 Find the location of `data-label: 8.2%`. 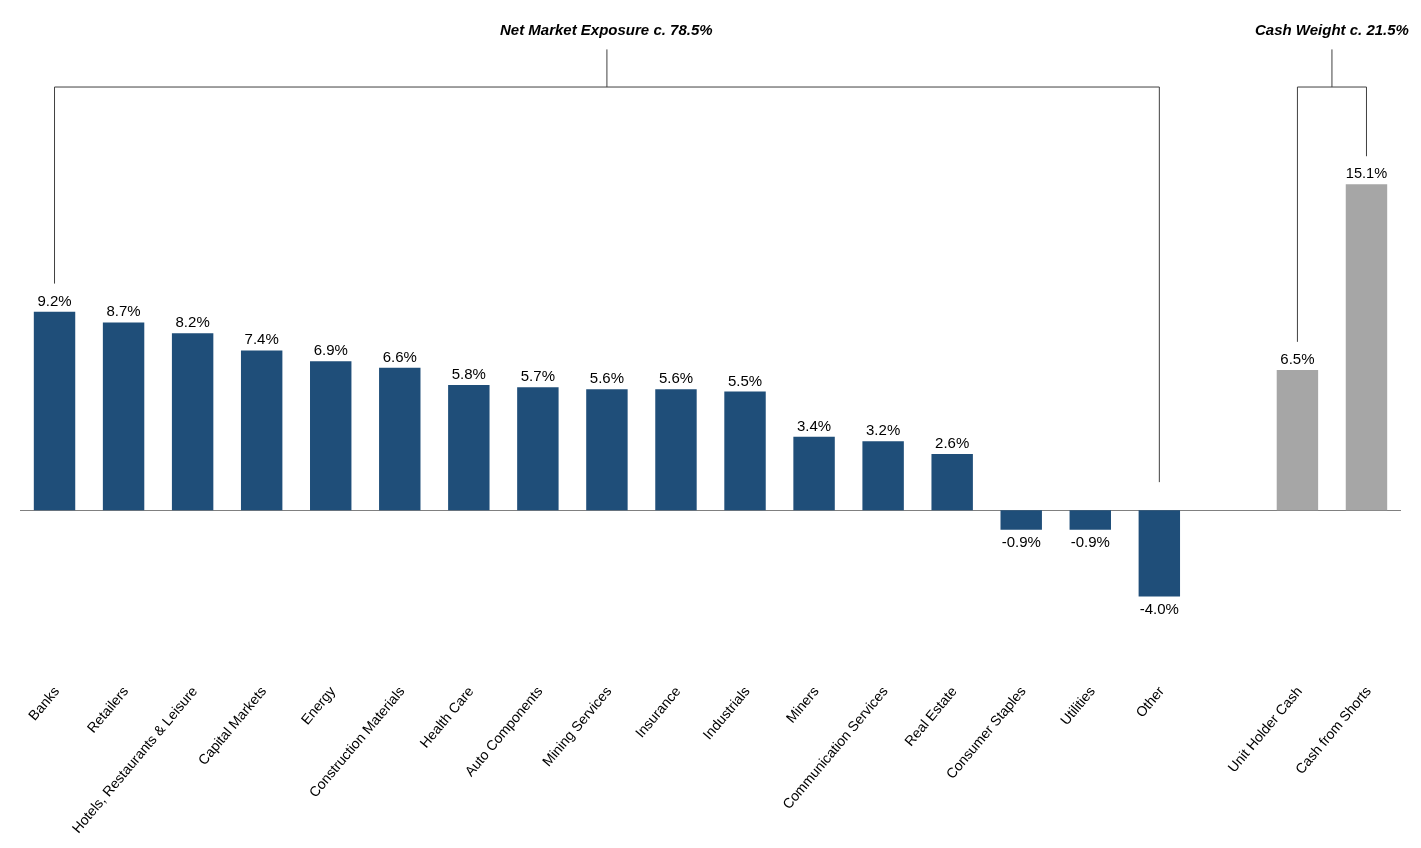

data-label: 8.2% is located at coordinates (192, 322).